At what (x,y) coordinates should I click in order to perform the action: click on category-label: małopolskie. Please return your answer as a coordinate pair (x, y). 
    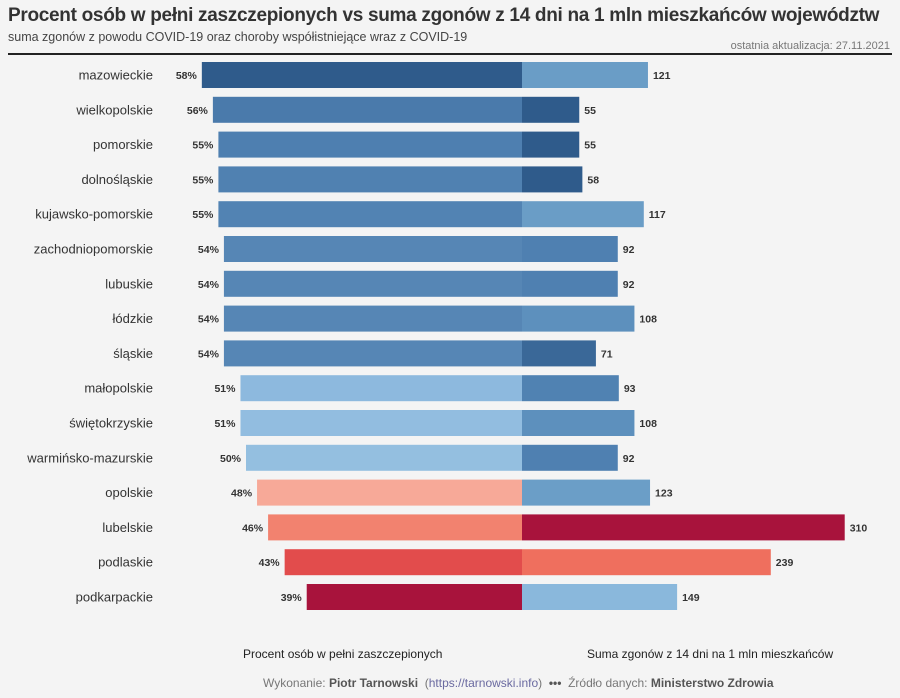
    Looking at the image, I should click on (118, 388).